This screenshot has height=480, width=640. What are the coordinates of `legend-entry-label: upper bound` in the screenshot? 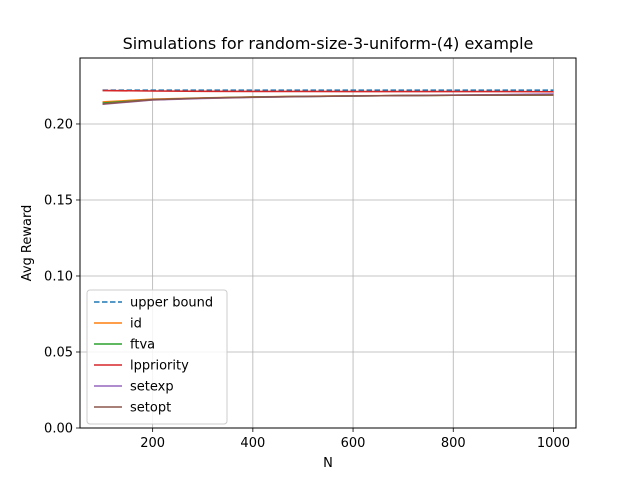 It's located at (171, 303).